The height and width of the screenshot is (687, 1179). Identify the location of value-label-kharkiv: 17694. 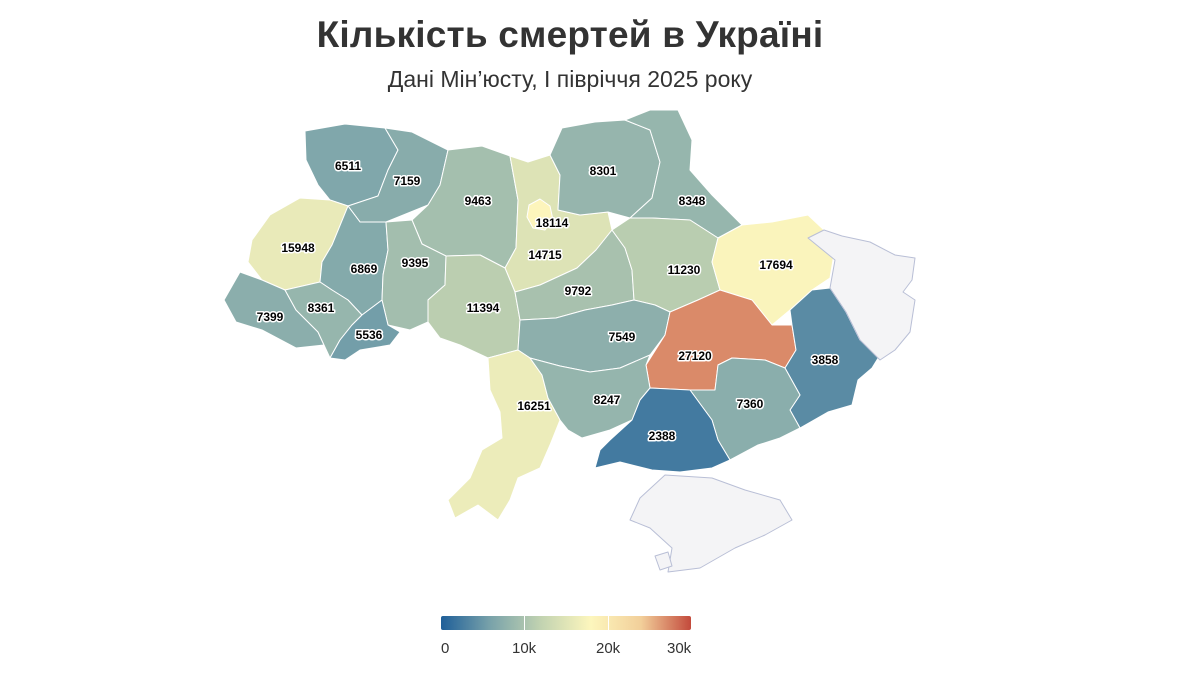
(776, 265).